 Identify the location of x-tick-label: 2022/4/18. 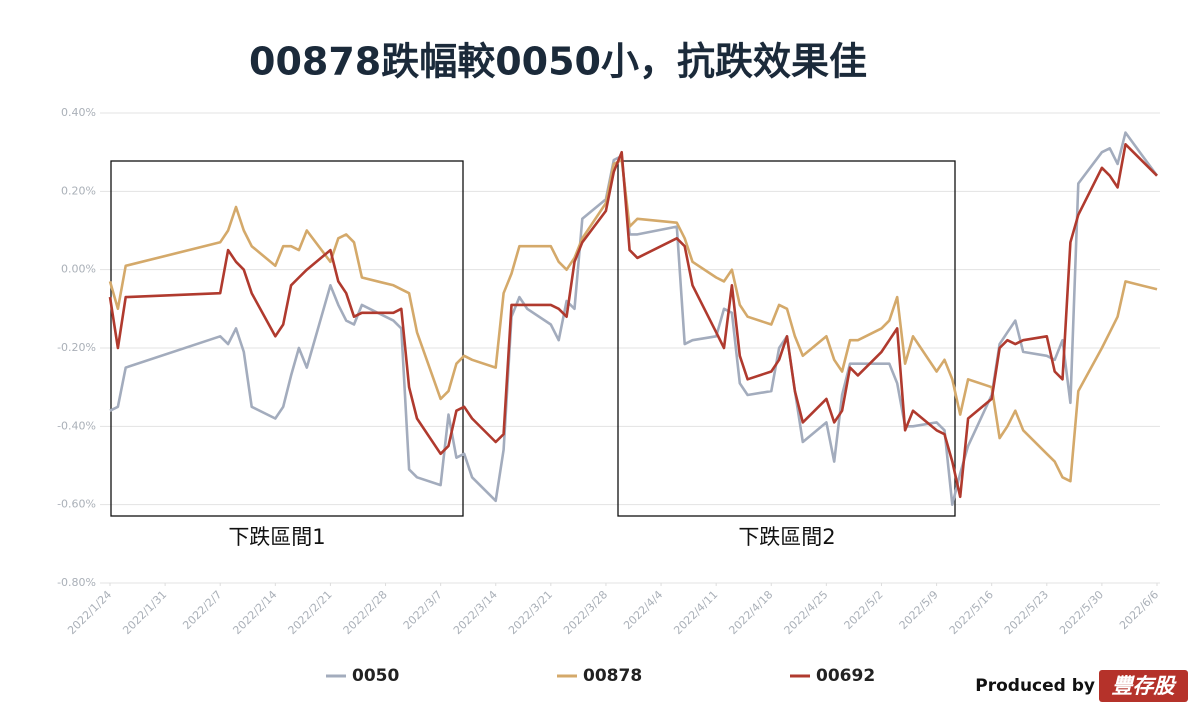
(750, 612).